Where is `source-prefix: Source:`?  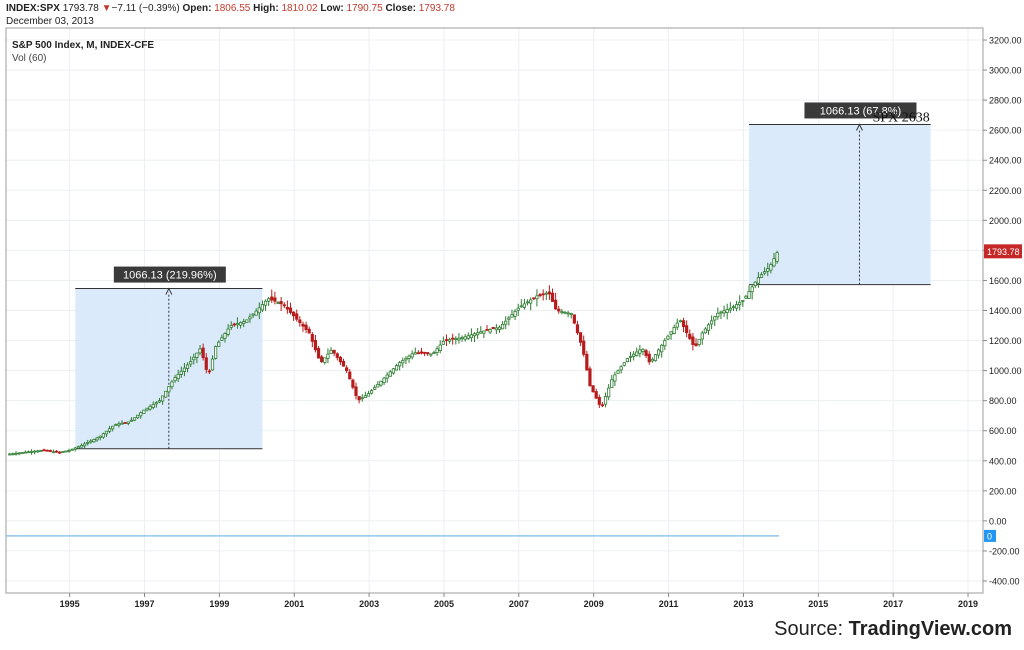 source-prefix: Source: is located at coordinates (811, 629).